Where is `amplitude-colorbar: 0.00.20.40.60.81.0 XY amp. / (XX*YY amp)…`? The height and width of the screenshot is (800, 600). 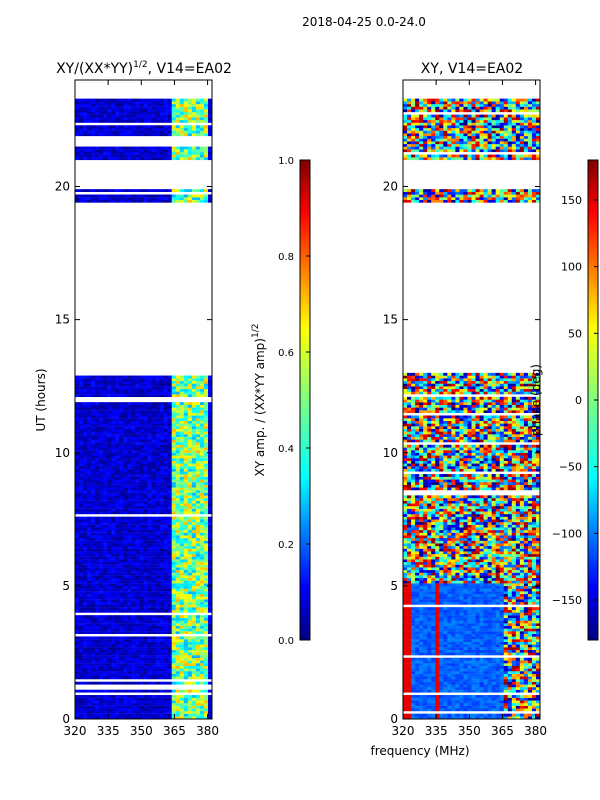 amplitude-colorbar: 0.00.20.40.60.81.0 XY amp. / (XX*YY amp)… is located at coordinates (281, 401).